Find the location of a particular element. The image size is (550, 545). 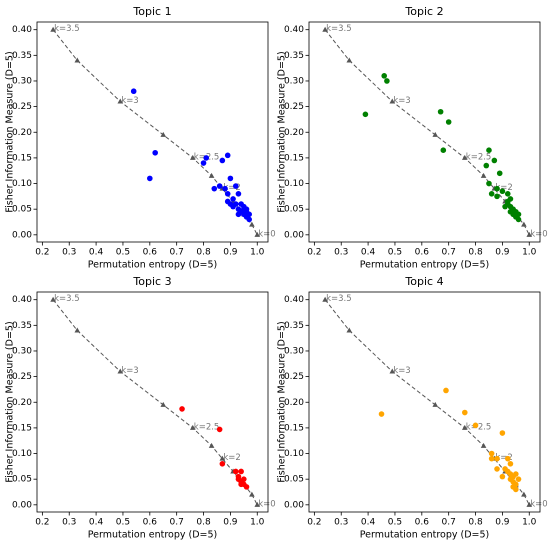

subplot-title: Topic 3 is located at coordinates (151, 281).